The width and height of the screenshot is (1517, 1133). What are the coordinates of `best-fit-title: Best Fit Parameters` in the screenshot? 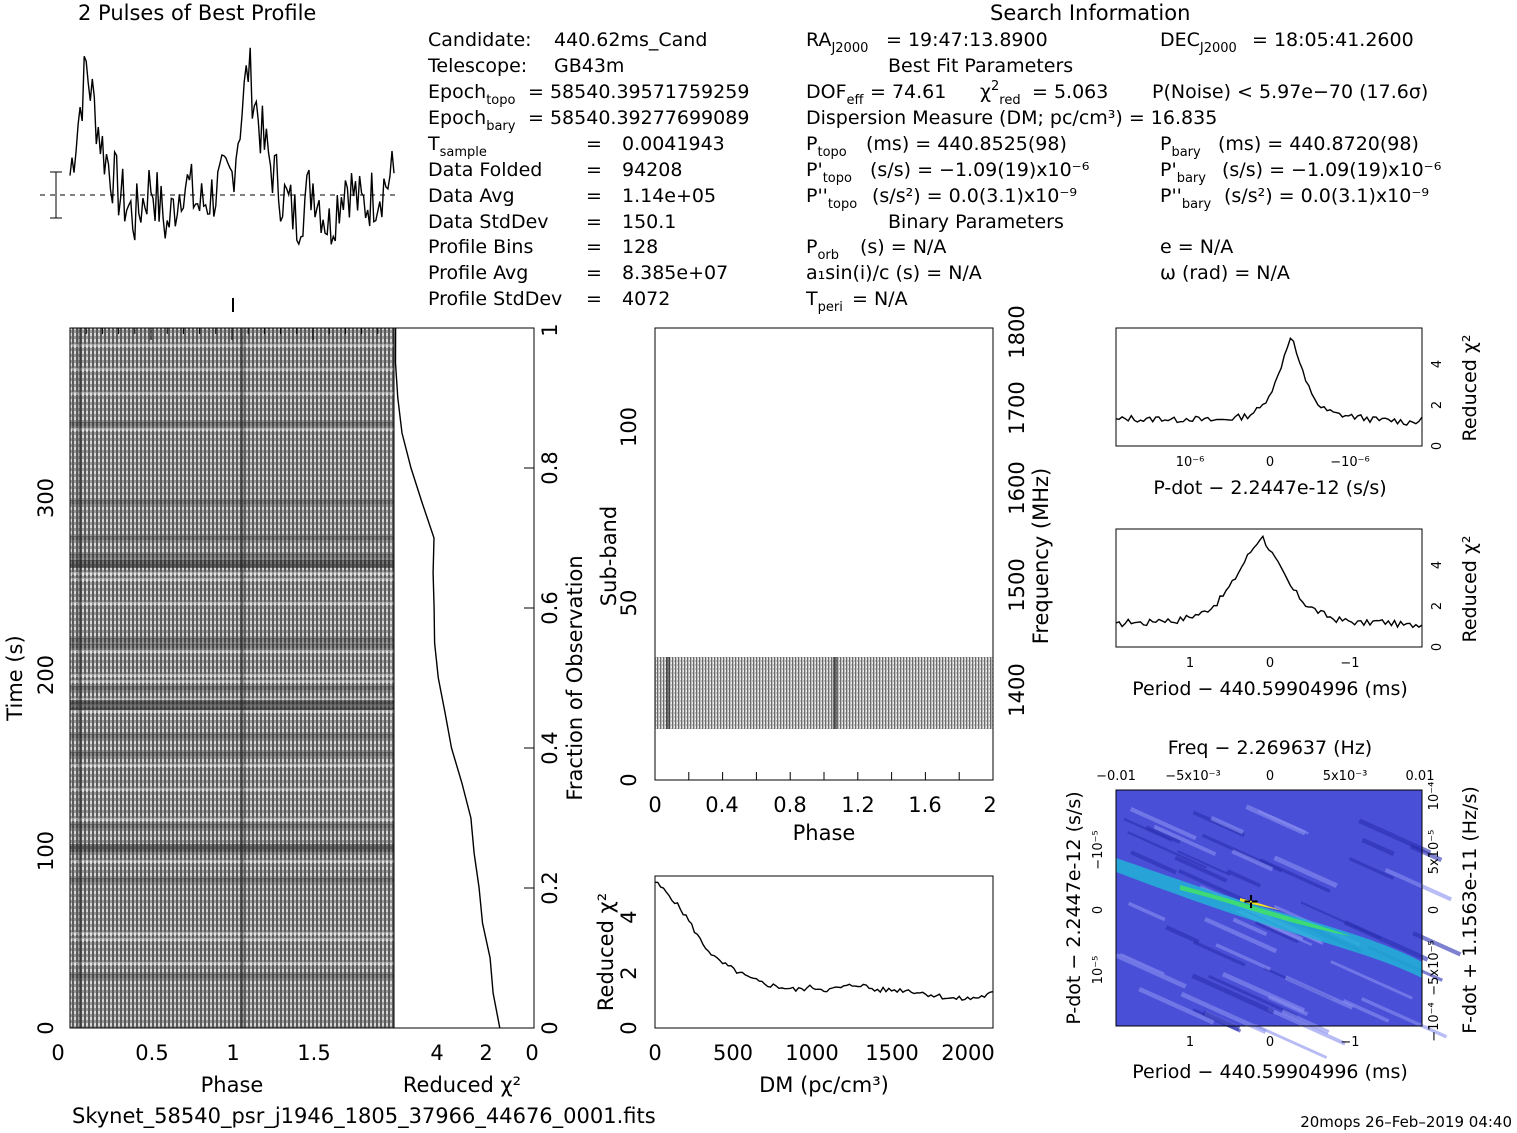 It's located at (980, 66).